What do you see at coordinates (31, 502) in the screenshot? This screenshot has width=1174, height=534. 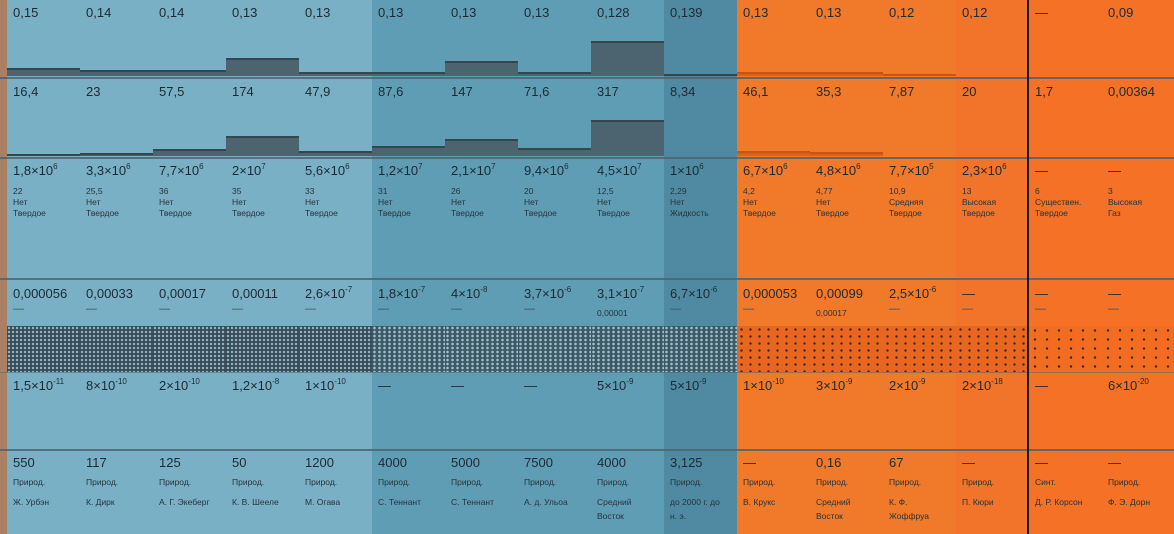 I see `row7-line2-text: Ж. Урбэн` at bounding box center [31, 502].